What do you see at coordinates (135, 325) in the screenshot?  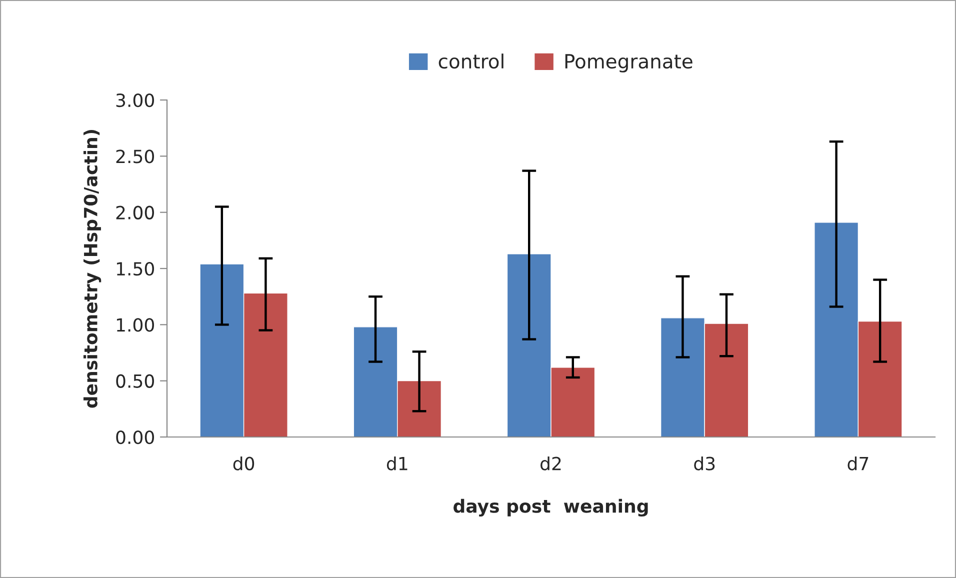 I see `y-tick-label: 1.00` at bounding box center [135, 325].